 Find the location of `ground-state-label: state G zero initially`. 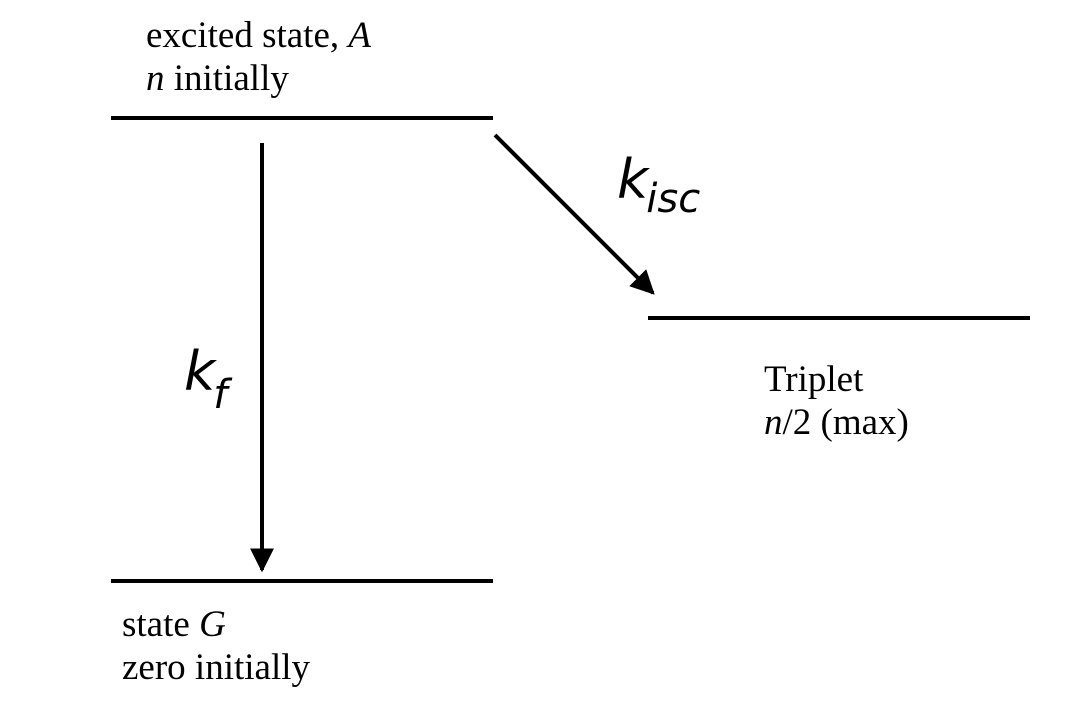

ground-state-label: state G zero initially is located at coordinates (216, 646).